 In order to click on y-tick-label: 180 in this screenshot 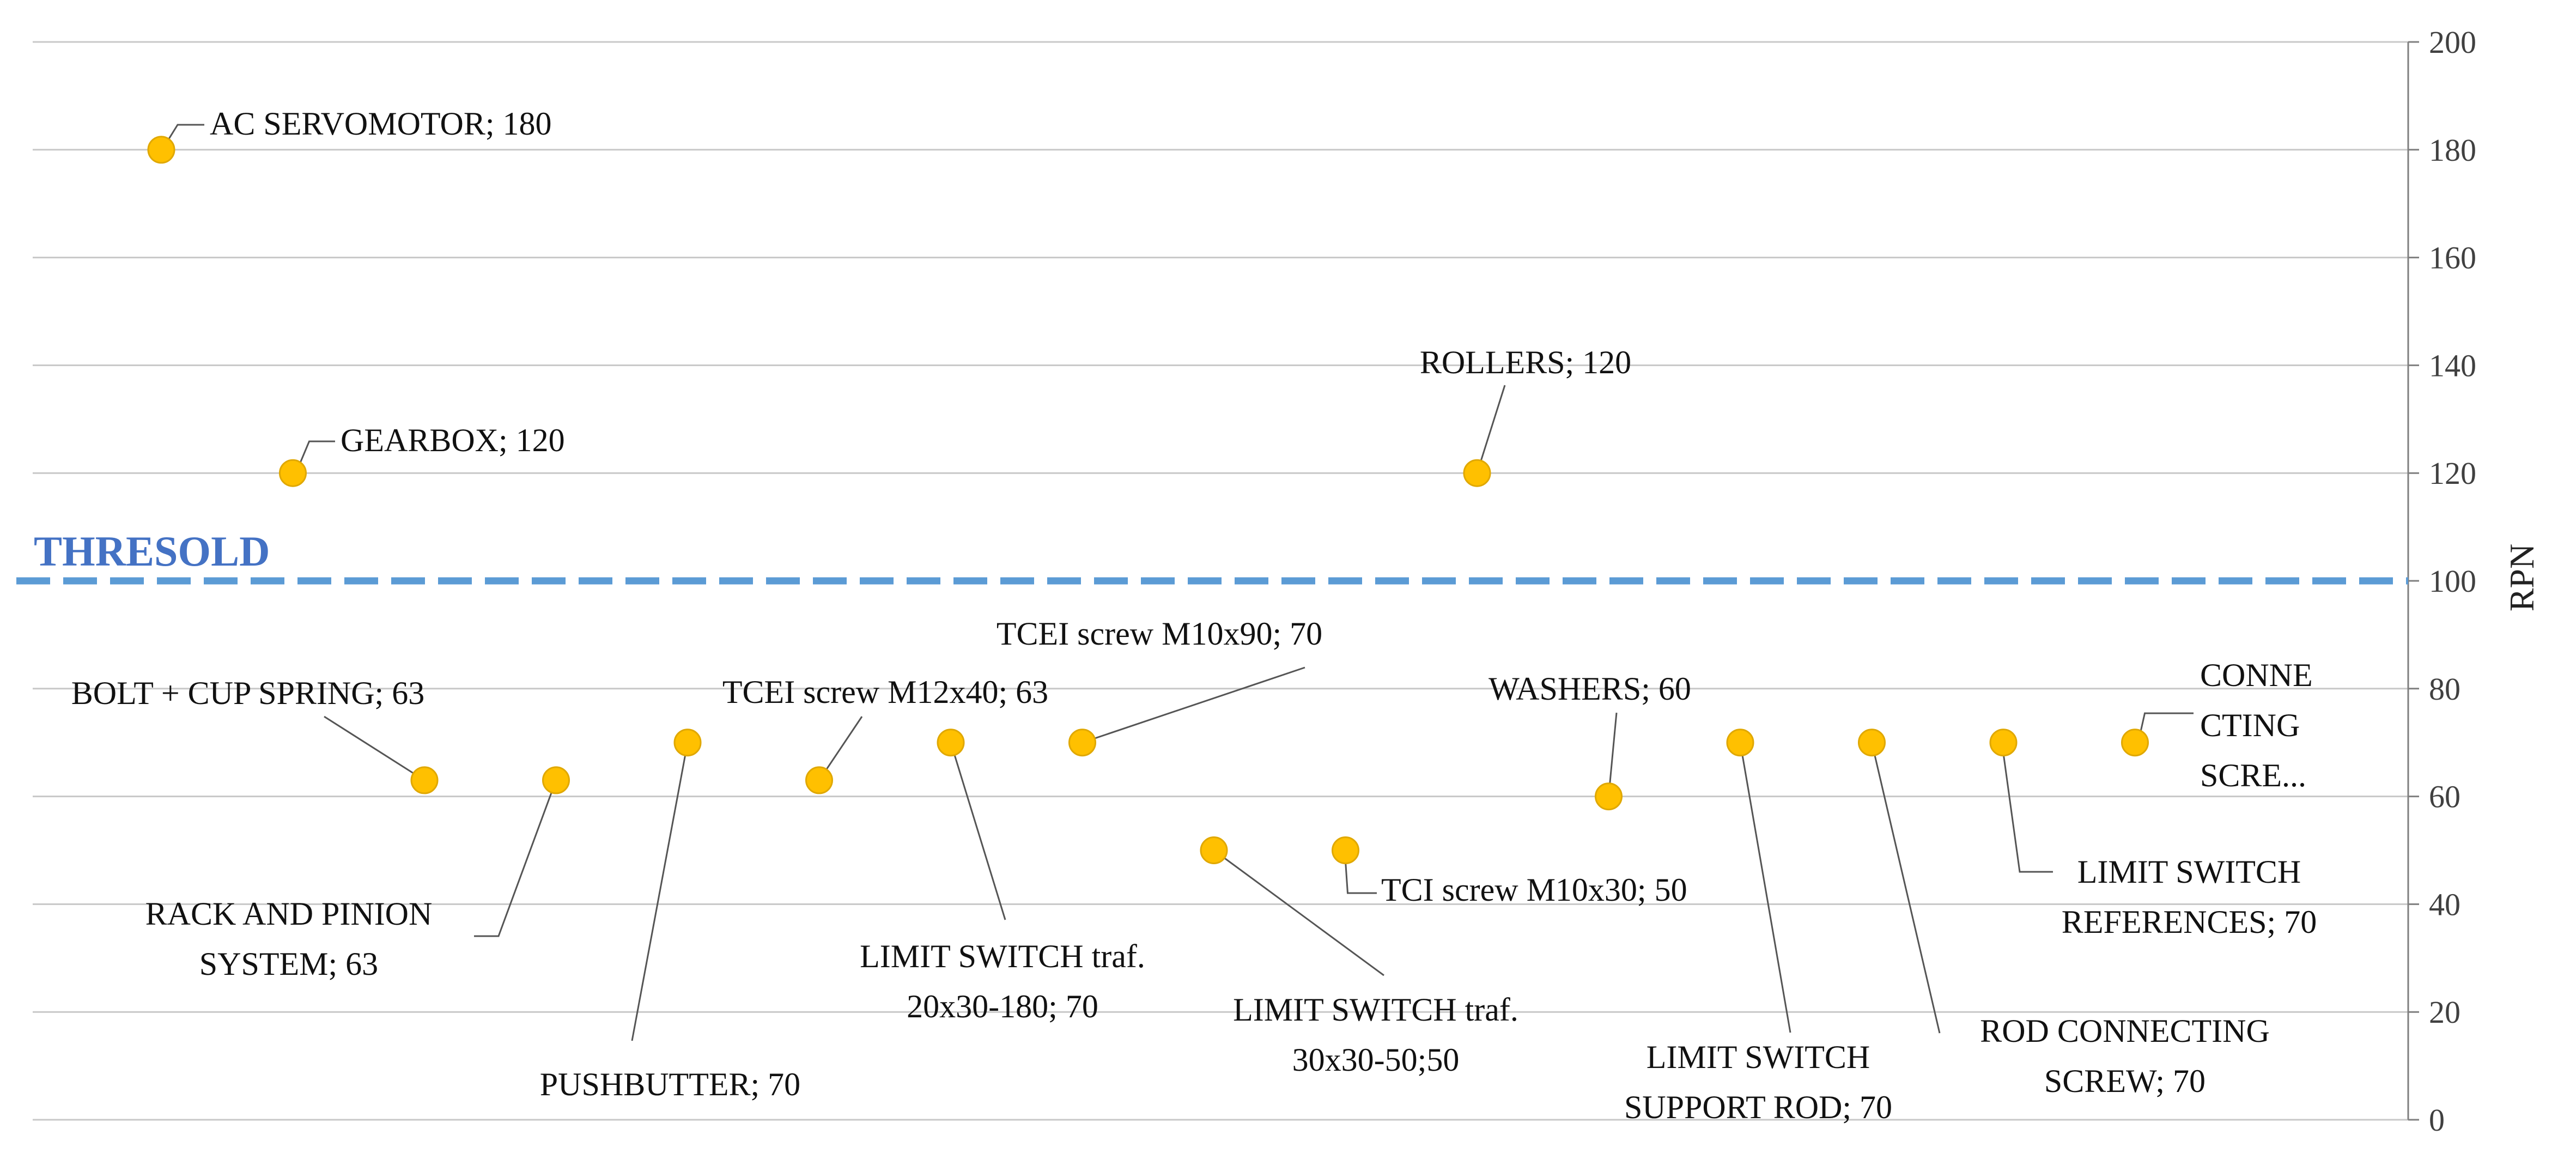, I will do `click(2452, 150)`.